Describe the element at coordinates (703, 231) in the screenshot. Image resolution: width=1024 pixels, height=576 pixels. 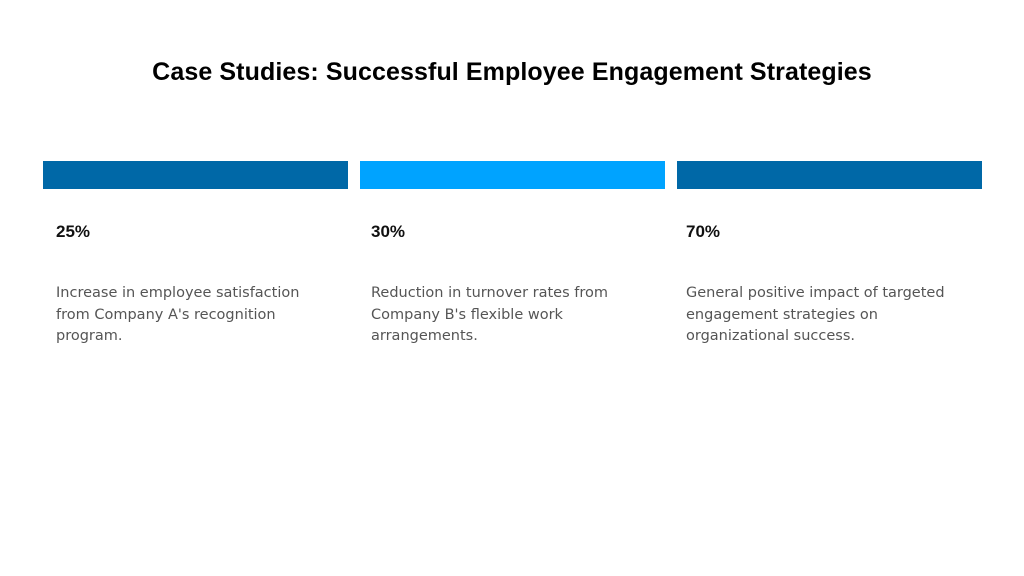
I see `card-stat: 70%` at that location.